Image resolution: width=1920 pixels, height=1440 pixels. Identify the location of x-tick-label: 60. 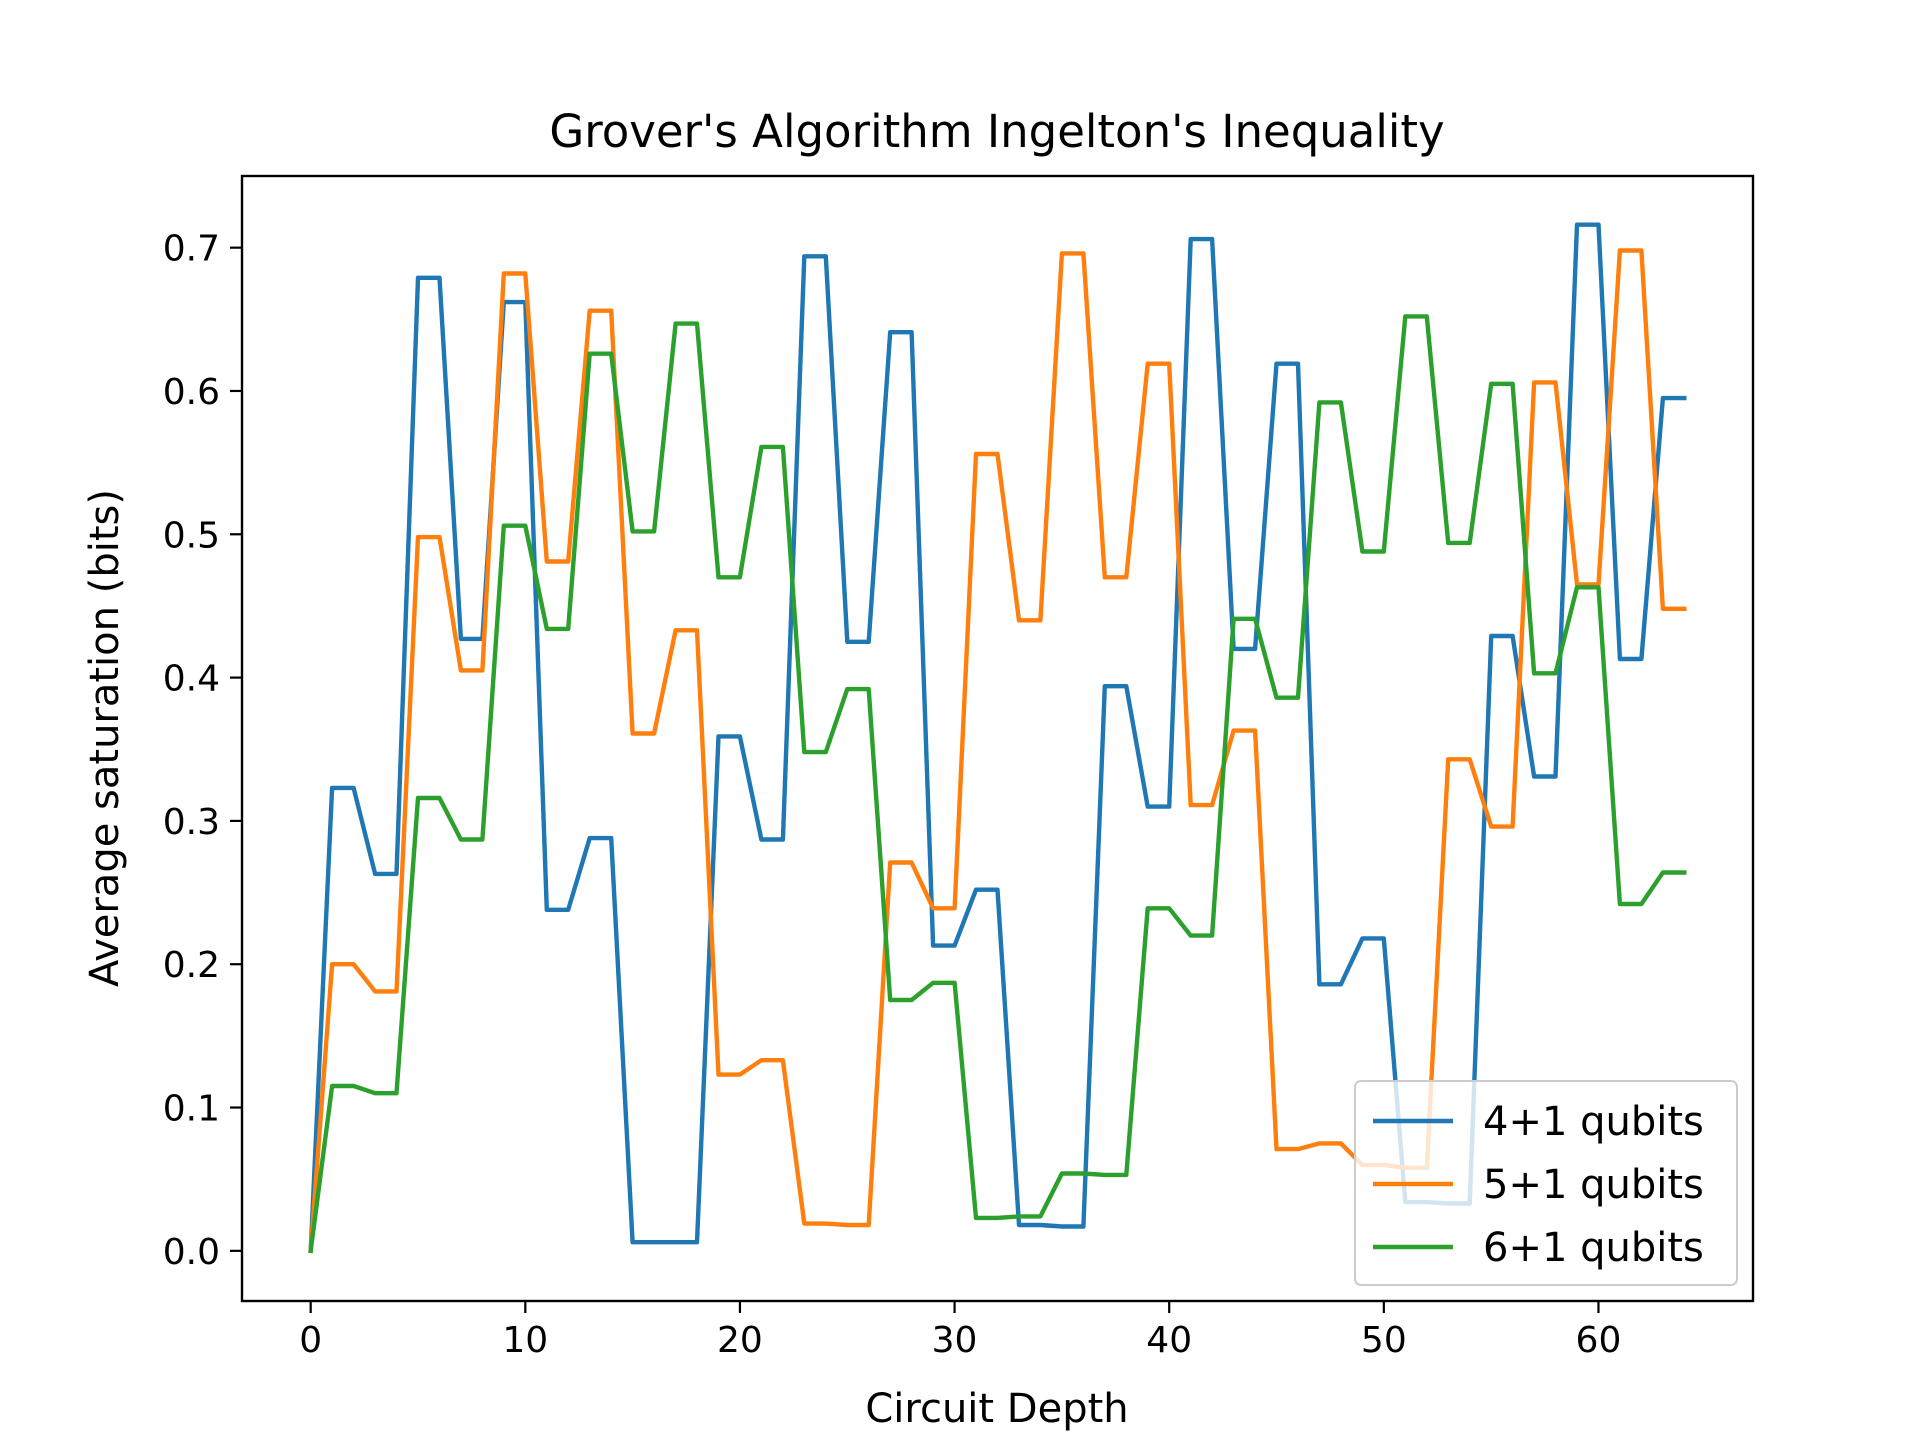
(1599, 1340).